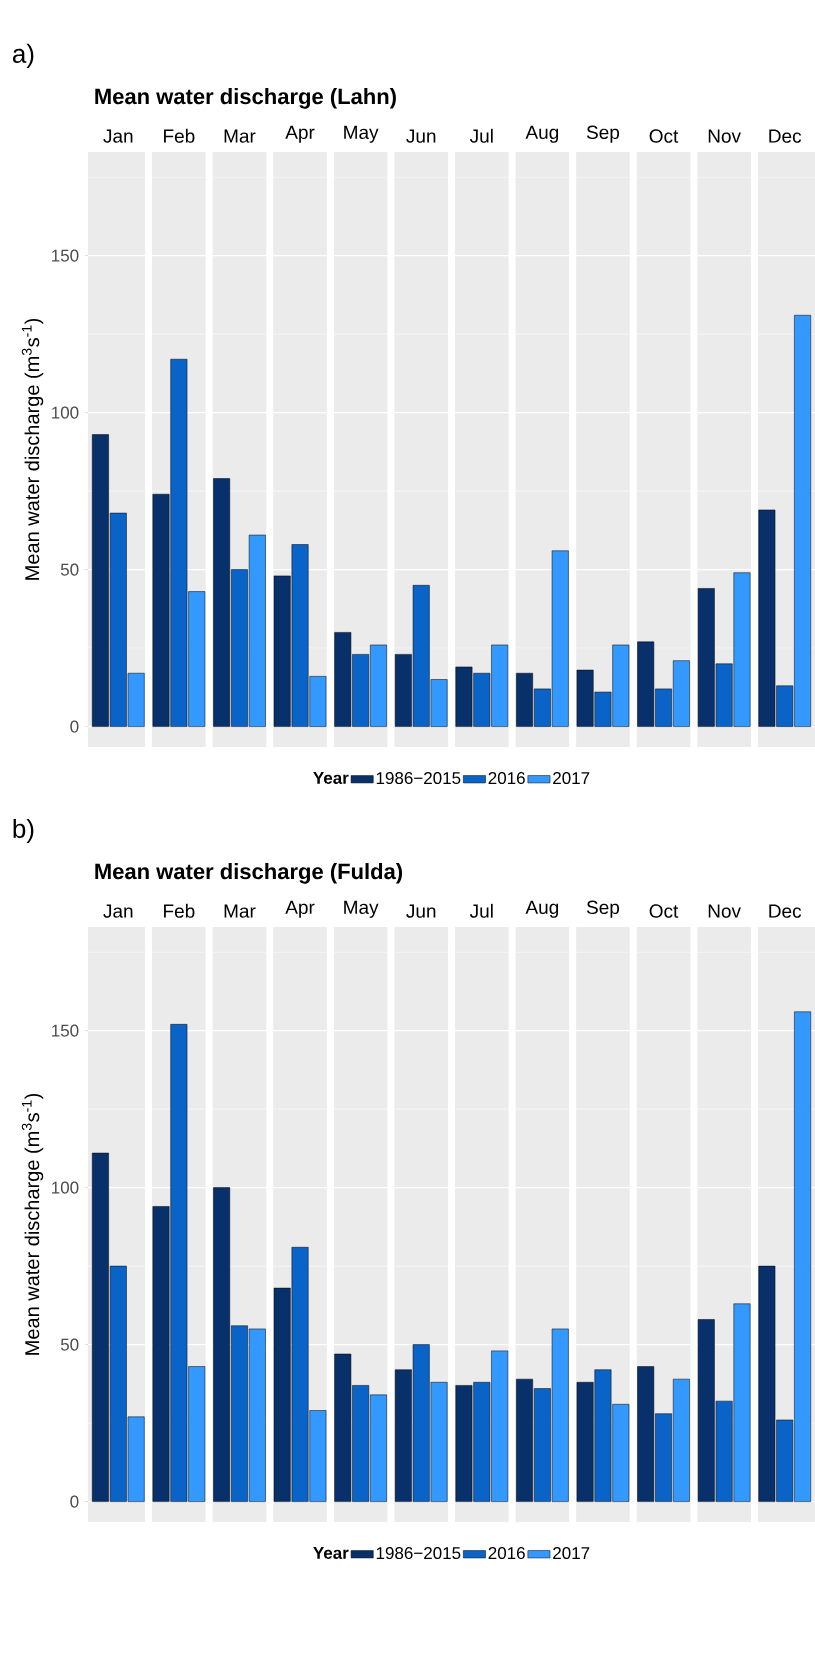 The width and height of the screenshot is (815, 1669). Describe the element at coordinates (23, 831) in the screenshot. I see `text: b)` at that location.